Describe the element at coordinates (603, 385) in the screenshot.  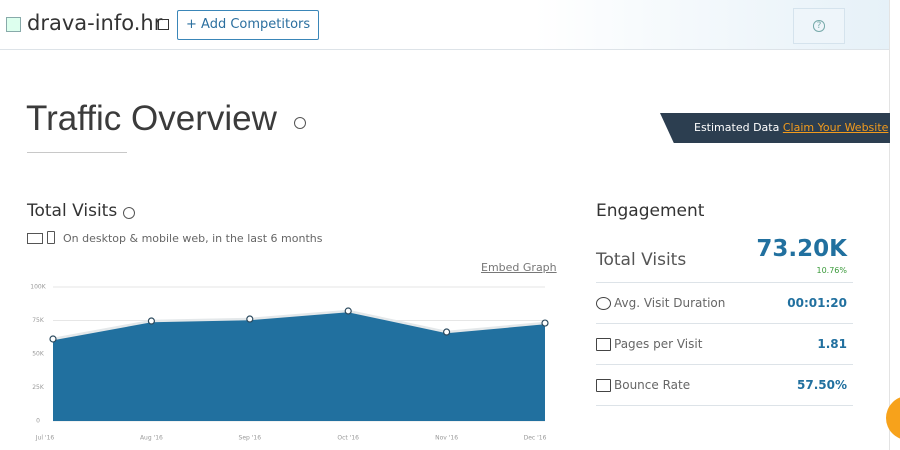
I see `bounce-icon` at that location.